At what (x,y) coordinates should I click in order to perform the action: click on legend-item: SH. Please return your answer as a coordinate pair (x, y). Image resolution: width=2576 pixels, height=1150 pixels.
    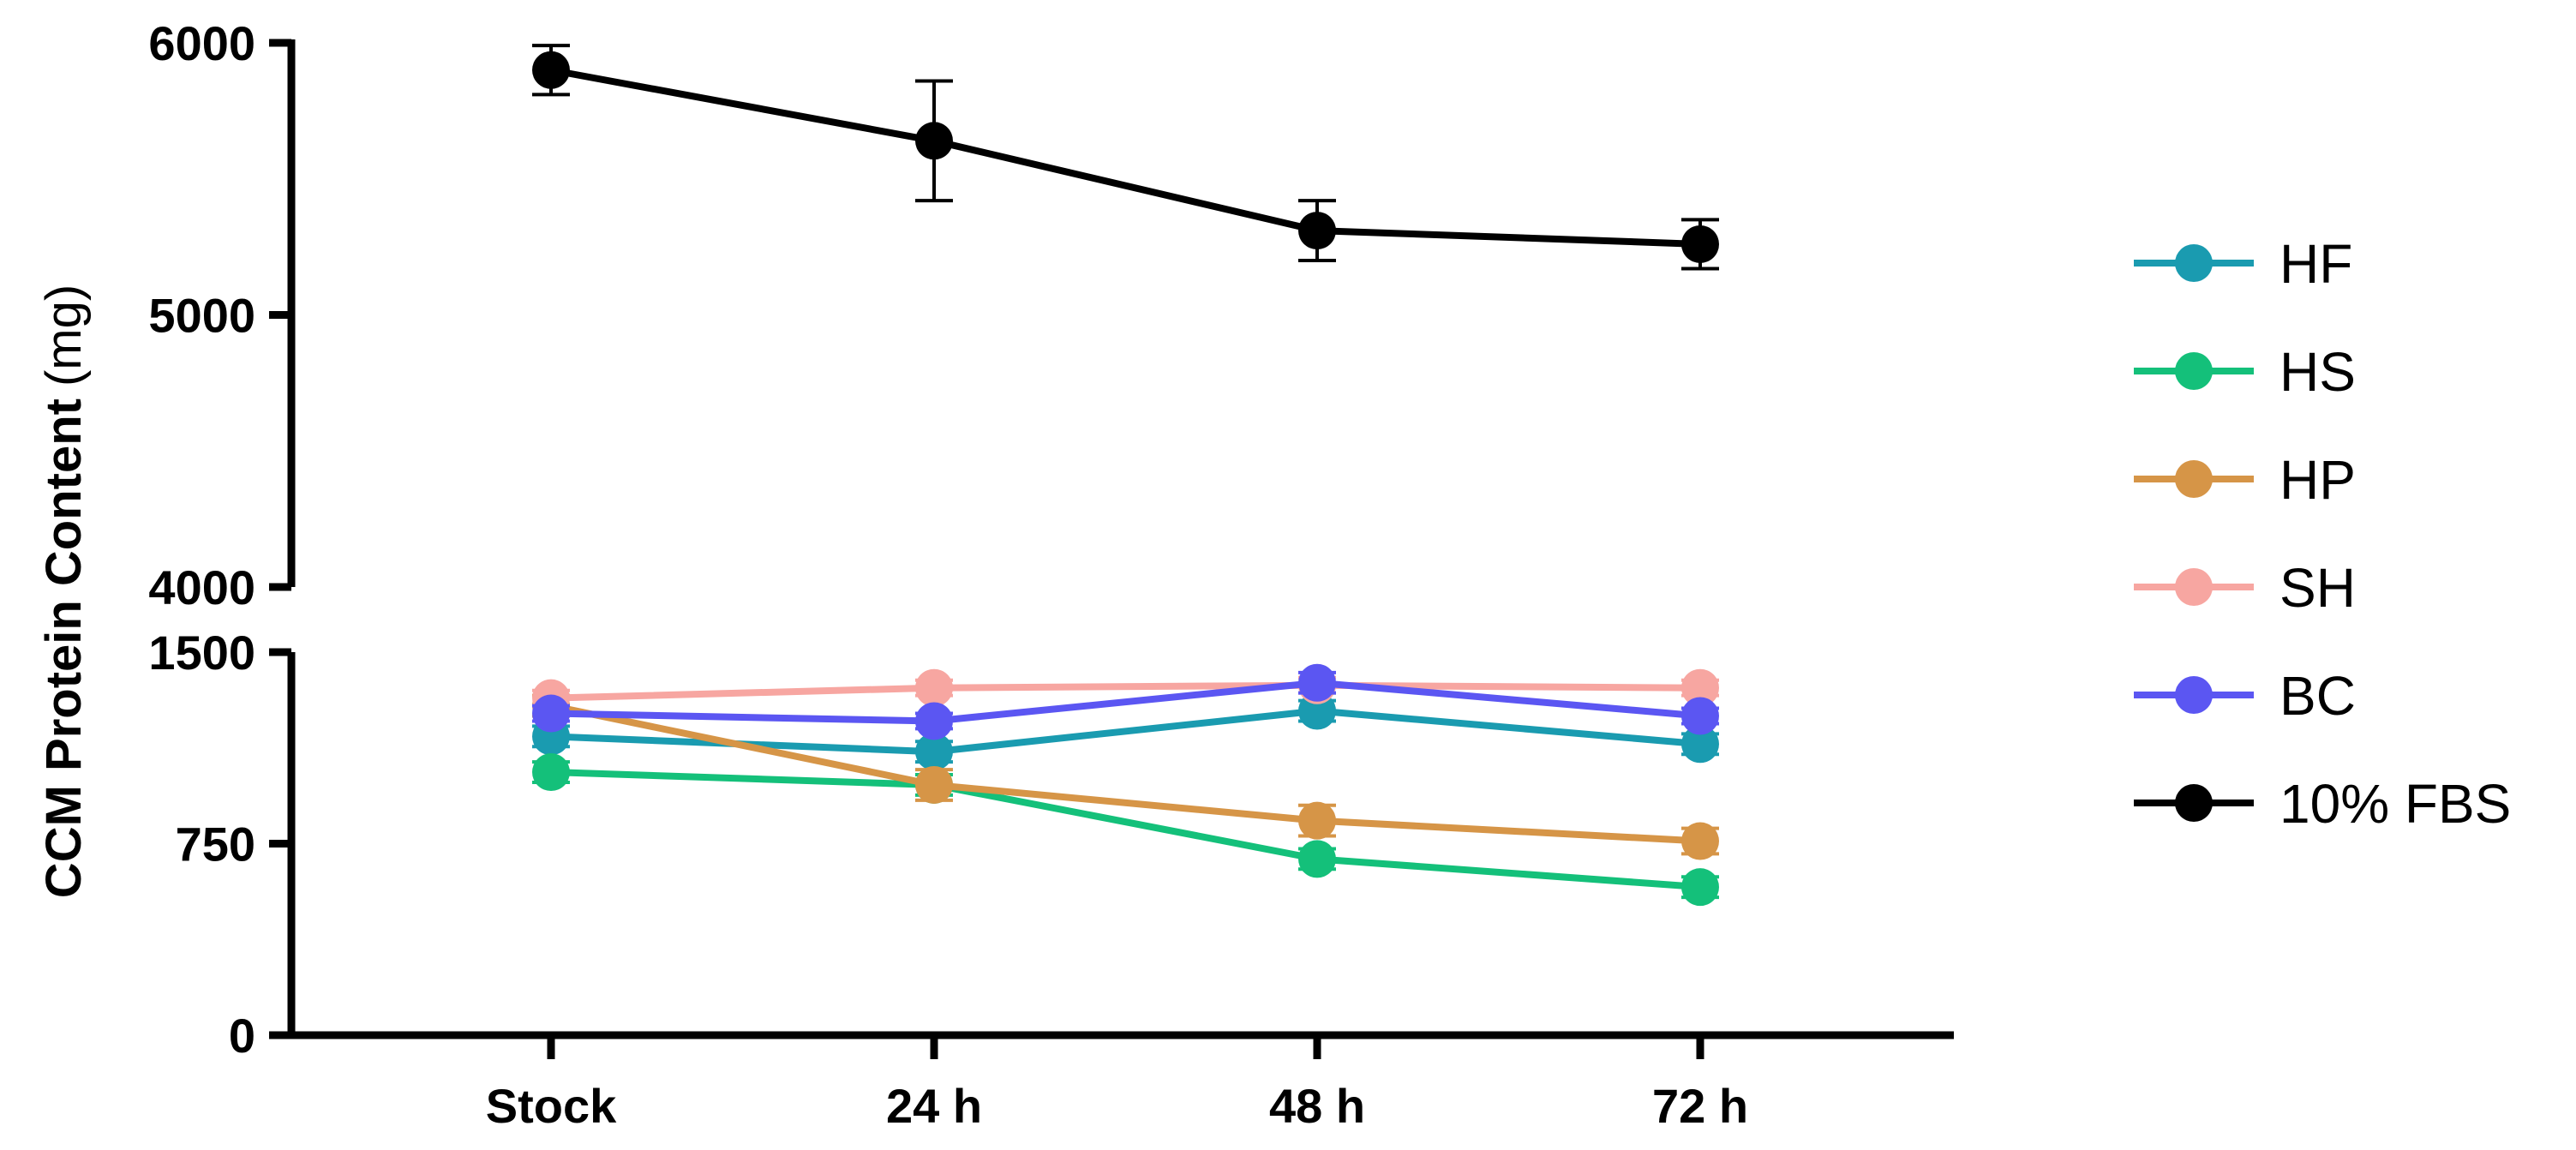
    Looking at the image, I should click on (2245, 588).